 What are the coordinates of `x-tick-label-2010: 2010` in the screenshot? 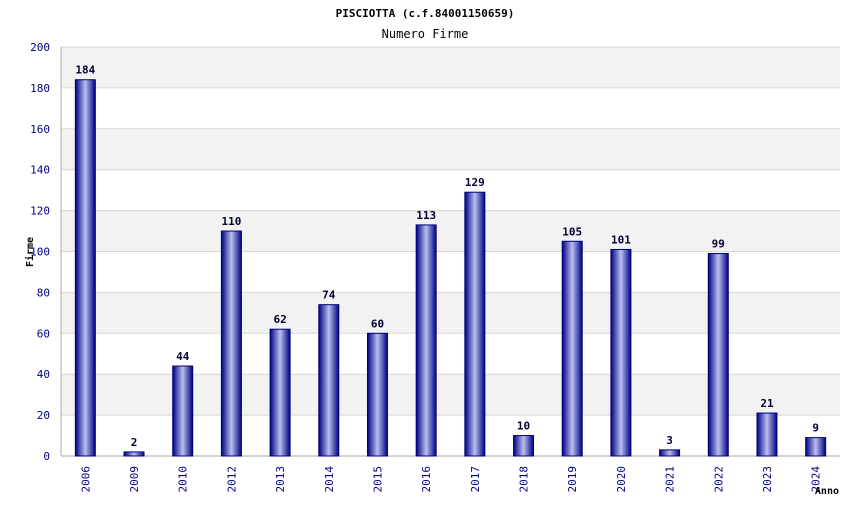 It's located at (183, 479).